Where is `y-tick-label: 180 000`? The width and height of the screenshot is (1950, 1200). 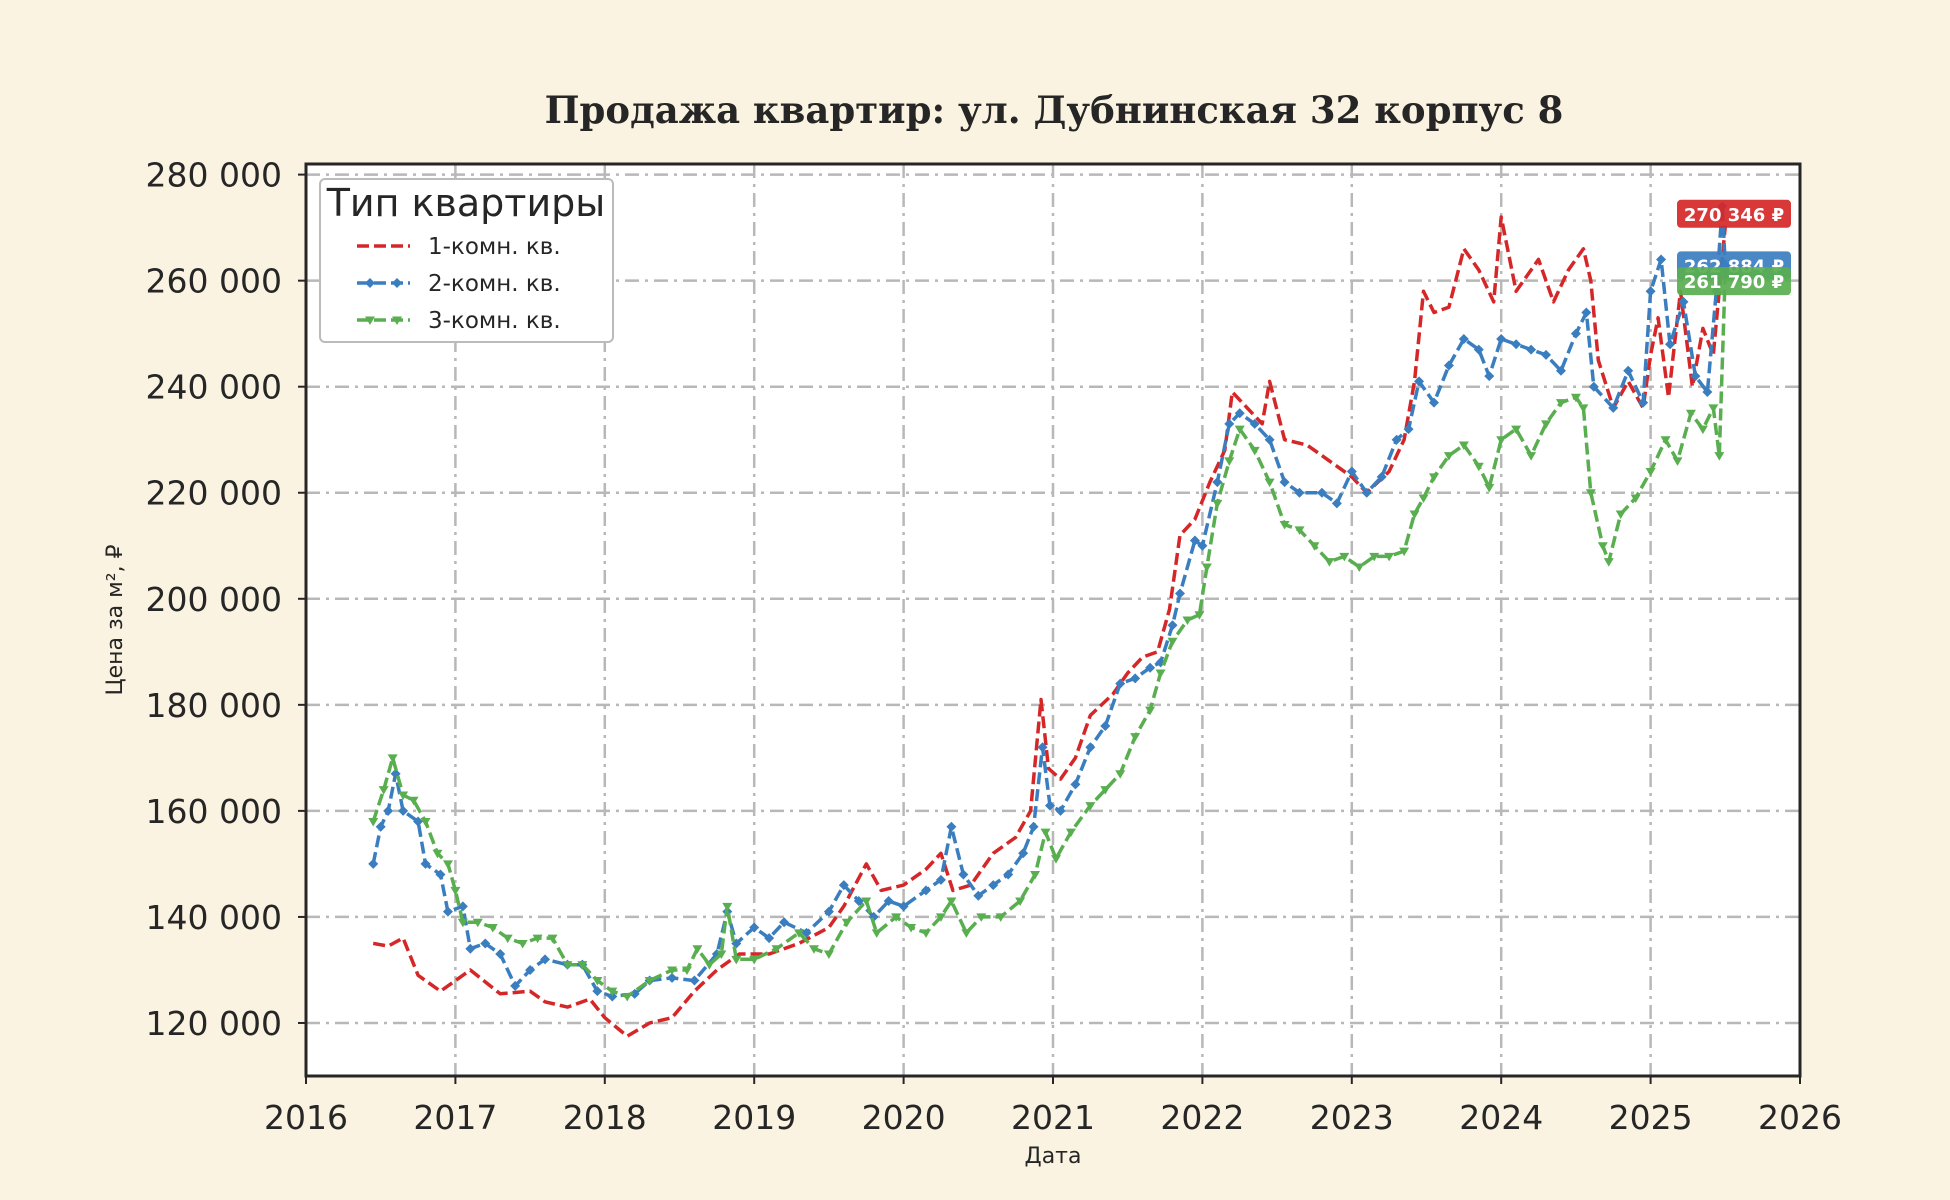 y-tick-label: 180 000 is located at coordinates (214, 705).